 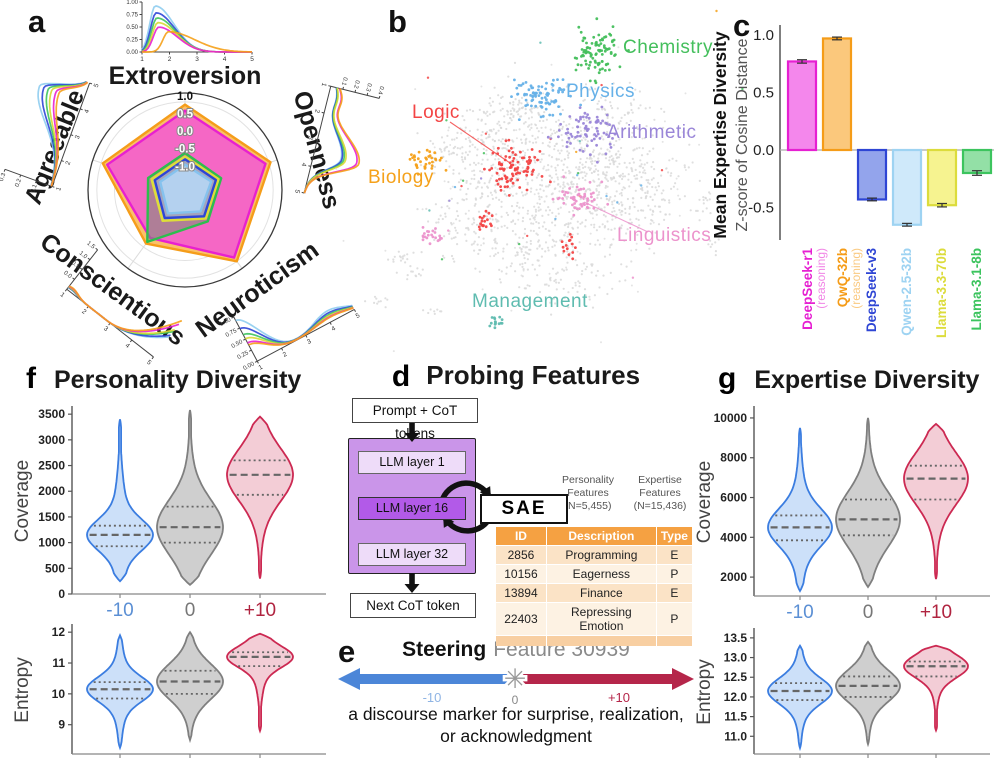 What do you see at coordinates (906, 292) in the screenshot?
I see `bar-label-Qwen-2.5-32b: Qwen-2.5-32b` at bounding box center [906, 292].